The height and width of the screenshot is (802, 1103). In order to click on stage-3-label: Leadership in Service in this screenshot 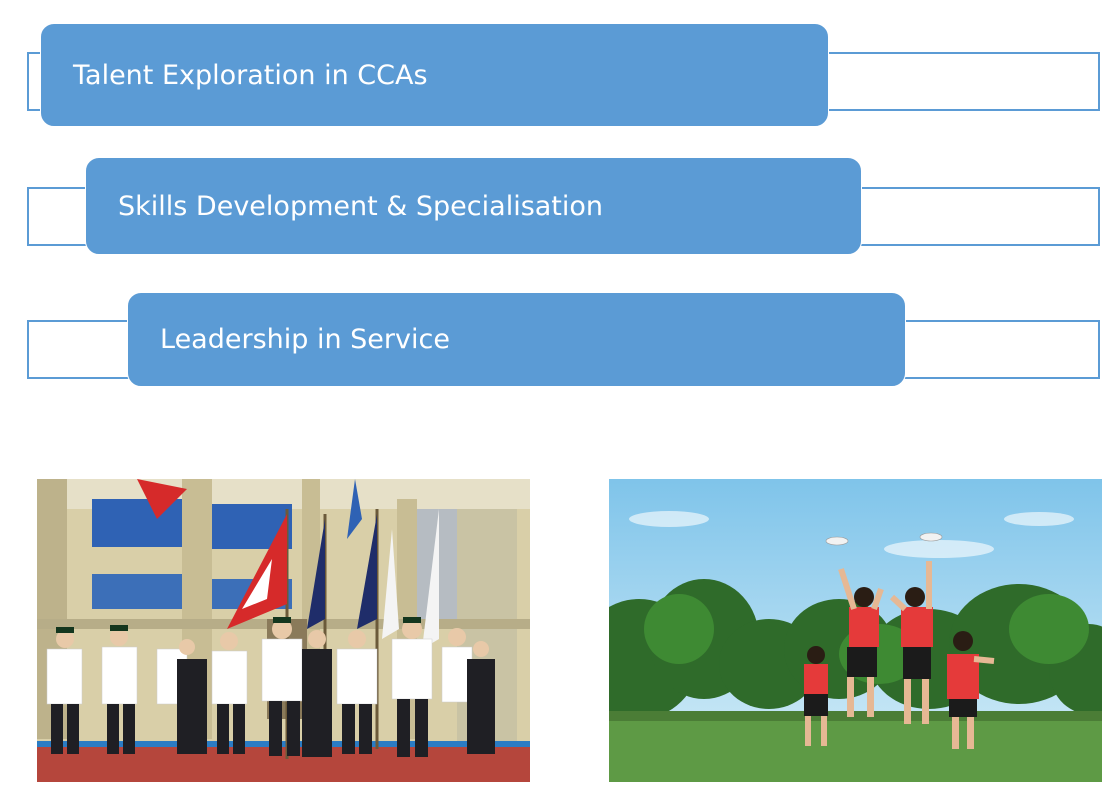, I will do `click(305, 339)`.